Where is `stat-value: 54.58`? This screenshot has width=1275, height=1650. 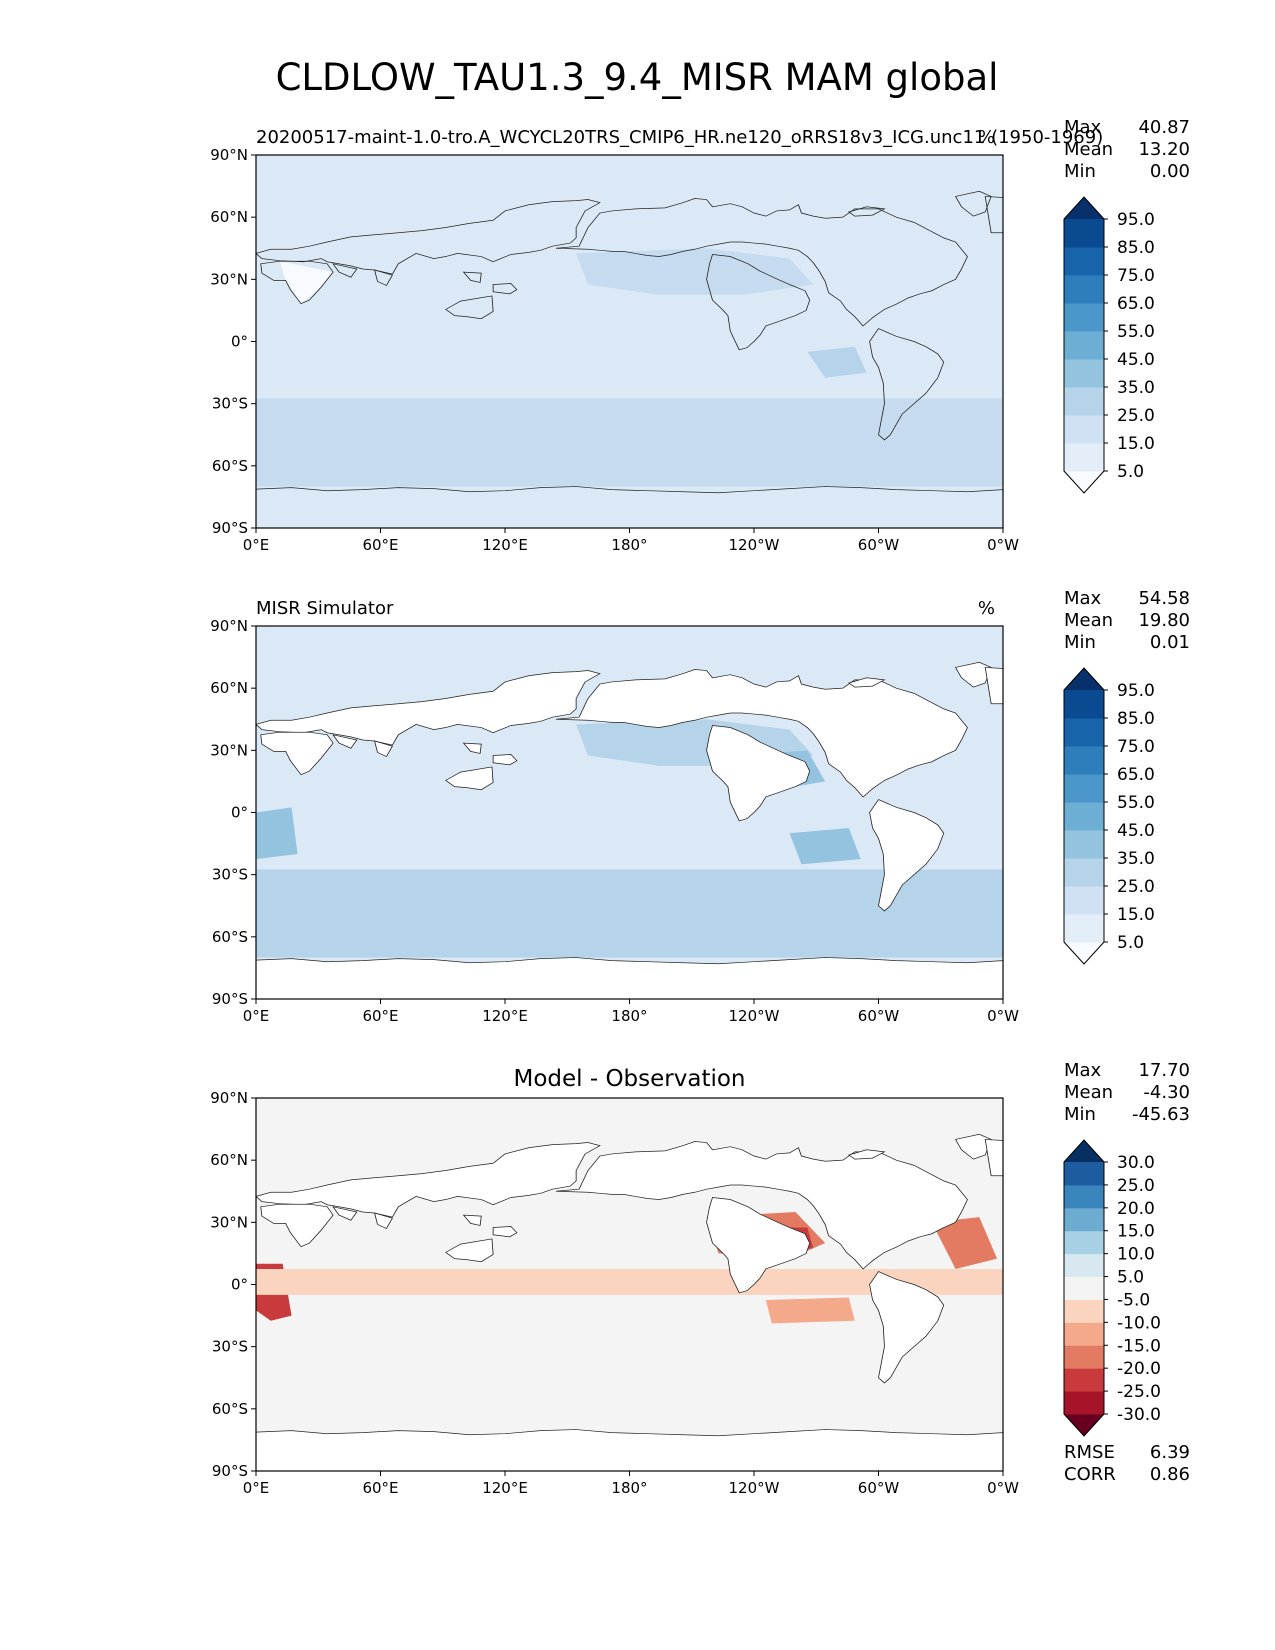
stat-value: 54.58 is located at coordinates (1164, 598).